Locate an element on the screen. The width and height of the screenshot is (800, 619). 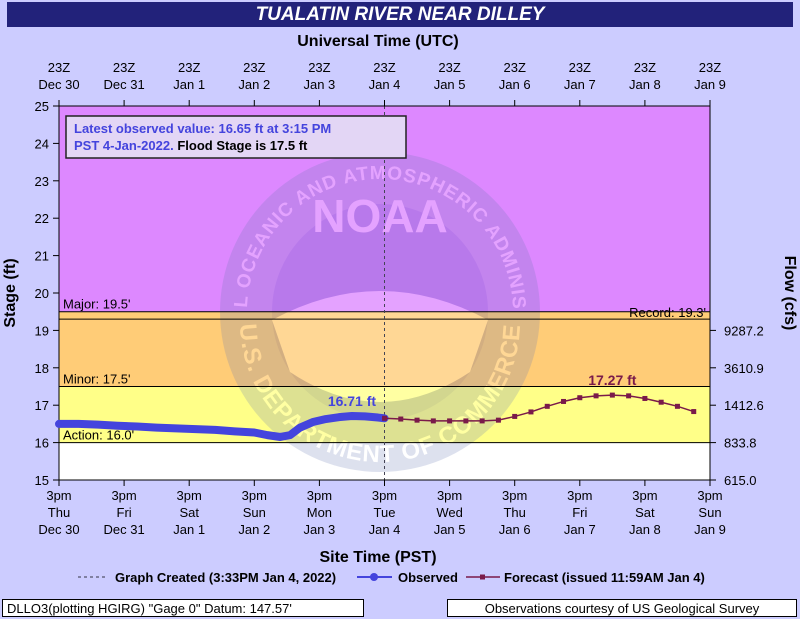
x-tick-label: Jan 9 is located at coordinates (710, 529).